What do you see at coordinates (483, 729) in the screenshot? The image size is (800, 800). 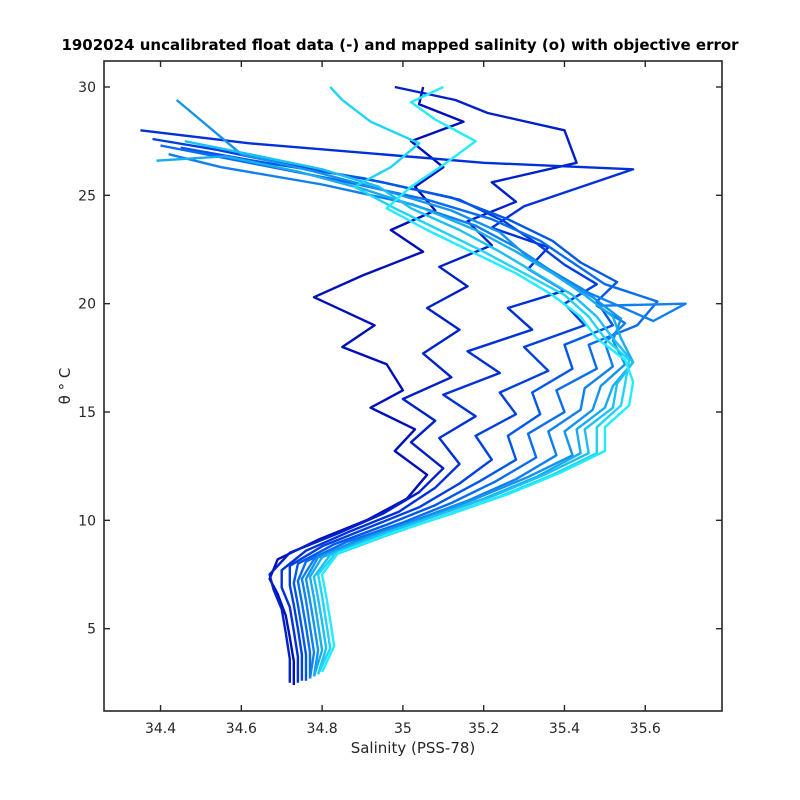 I see `x-tick-label-4: 35.2` at bounding box center [483, 729].